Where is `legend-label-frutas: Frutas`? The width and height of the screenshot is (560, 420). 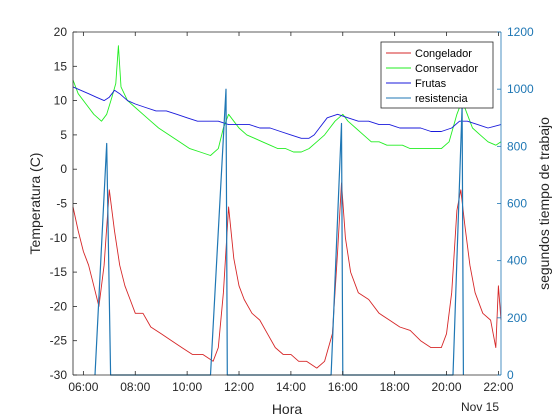
legend-label-frutas: Frutas is located at coordinates (431, 84).